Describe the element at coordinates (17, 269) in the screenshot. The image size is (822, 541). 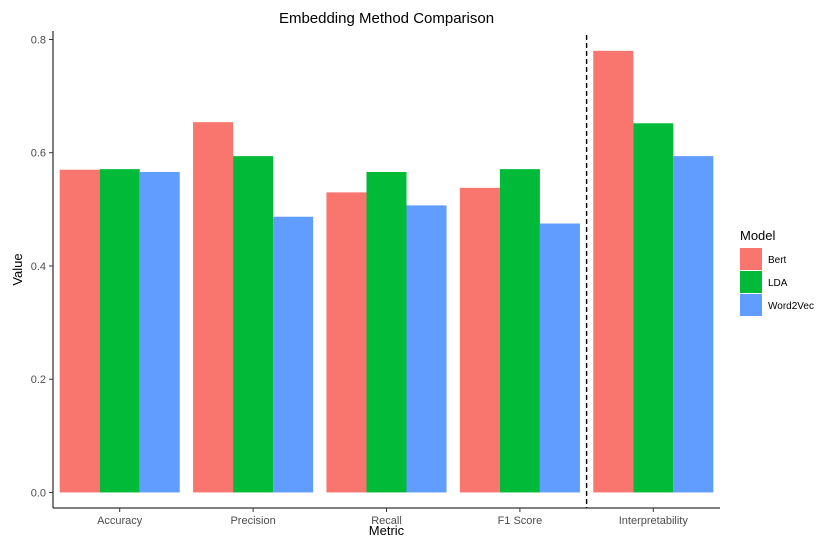
I see `y-axis-title: Value` at that location.